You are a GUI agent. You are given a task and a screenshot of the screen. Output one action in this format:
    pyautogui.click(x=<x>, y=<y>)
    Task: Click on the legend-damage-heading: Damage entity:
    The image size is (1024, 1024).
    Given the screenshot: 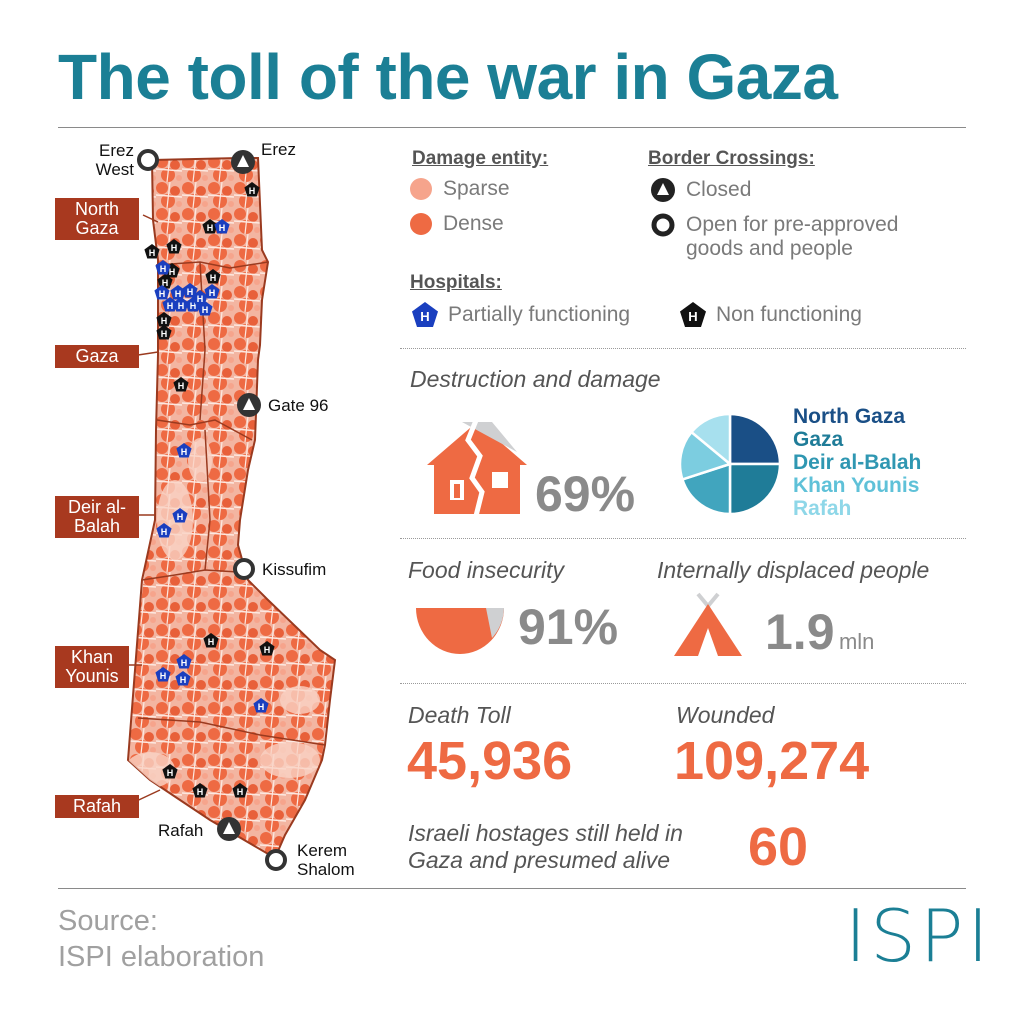 What is the action you would take?
    pyautogui.click(x=480, y=158)
    